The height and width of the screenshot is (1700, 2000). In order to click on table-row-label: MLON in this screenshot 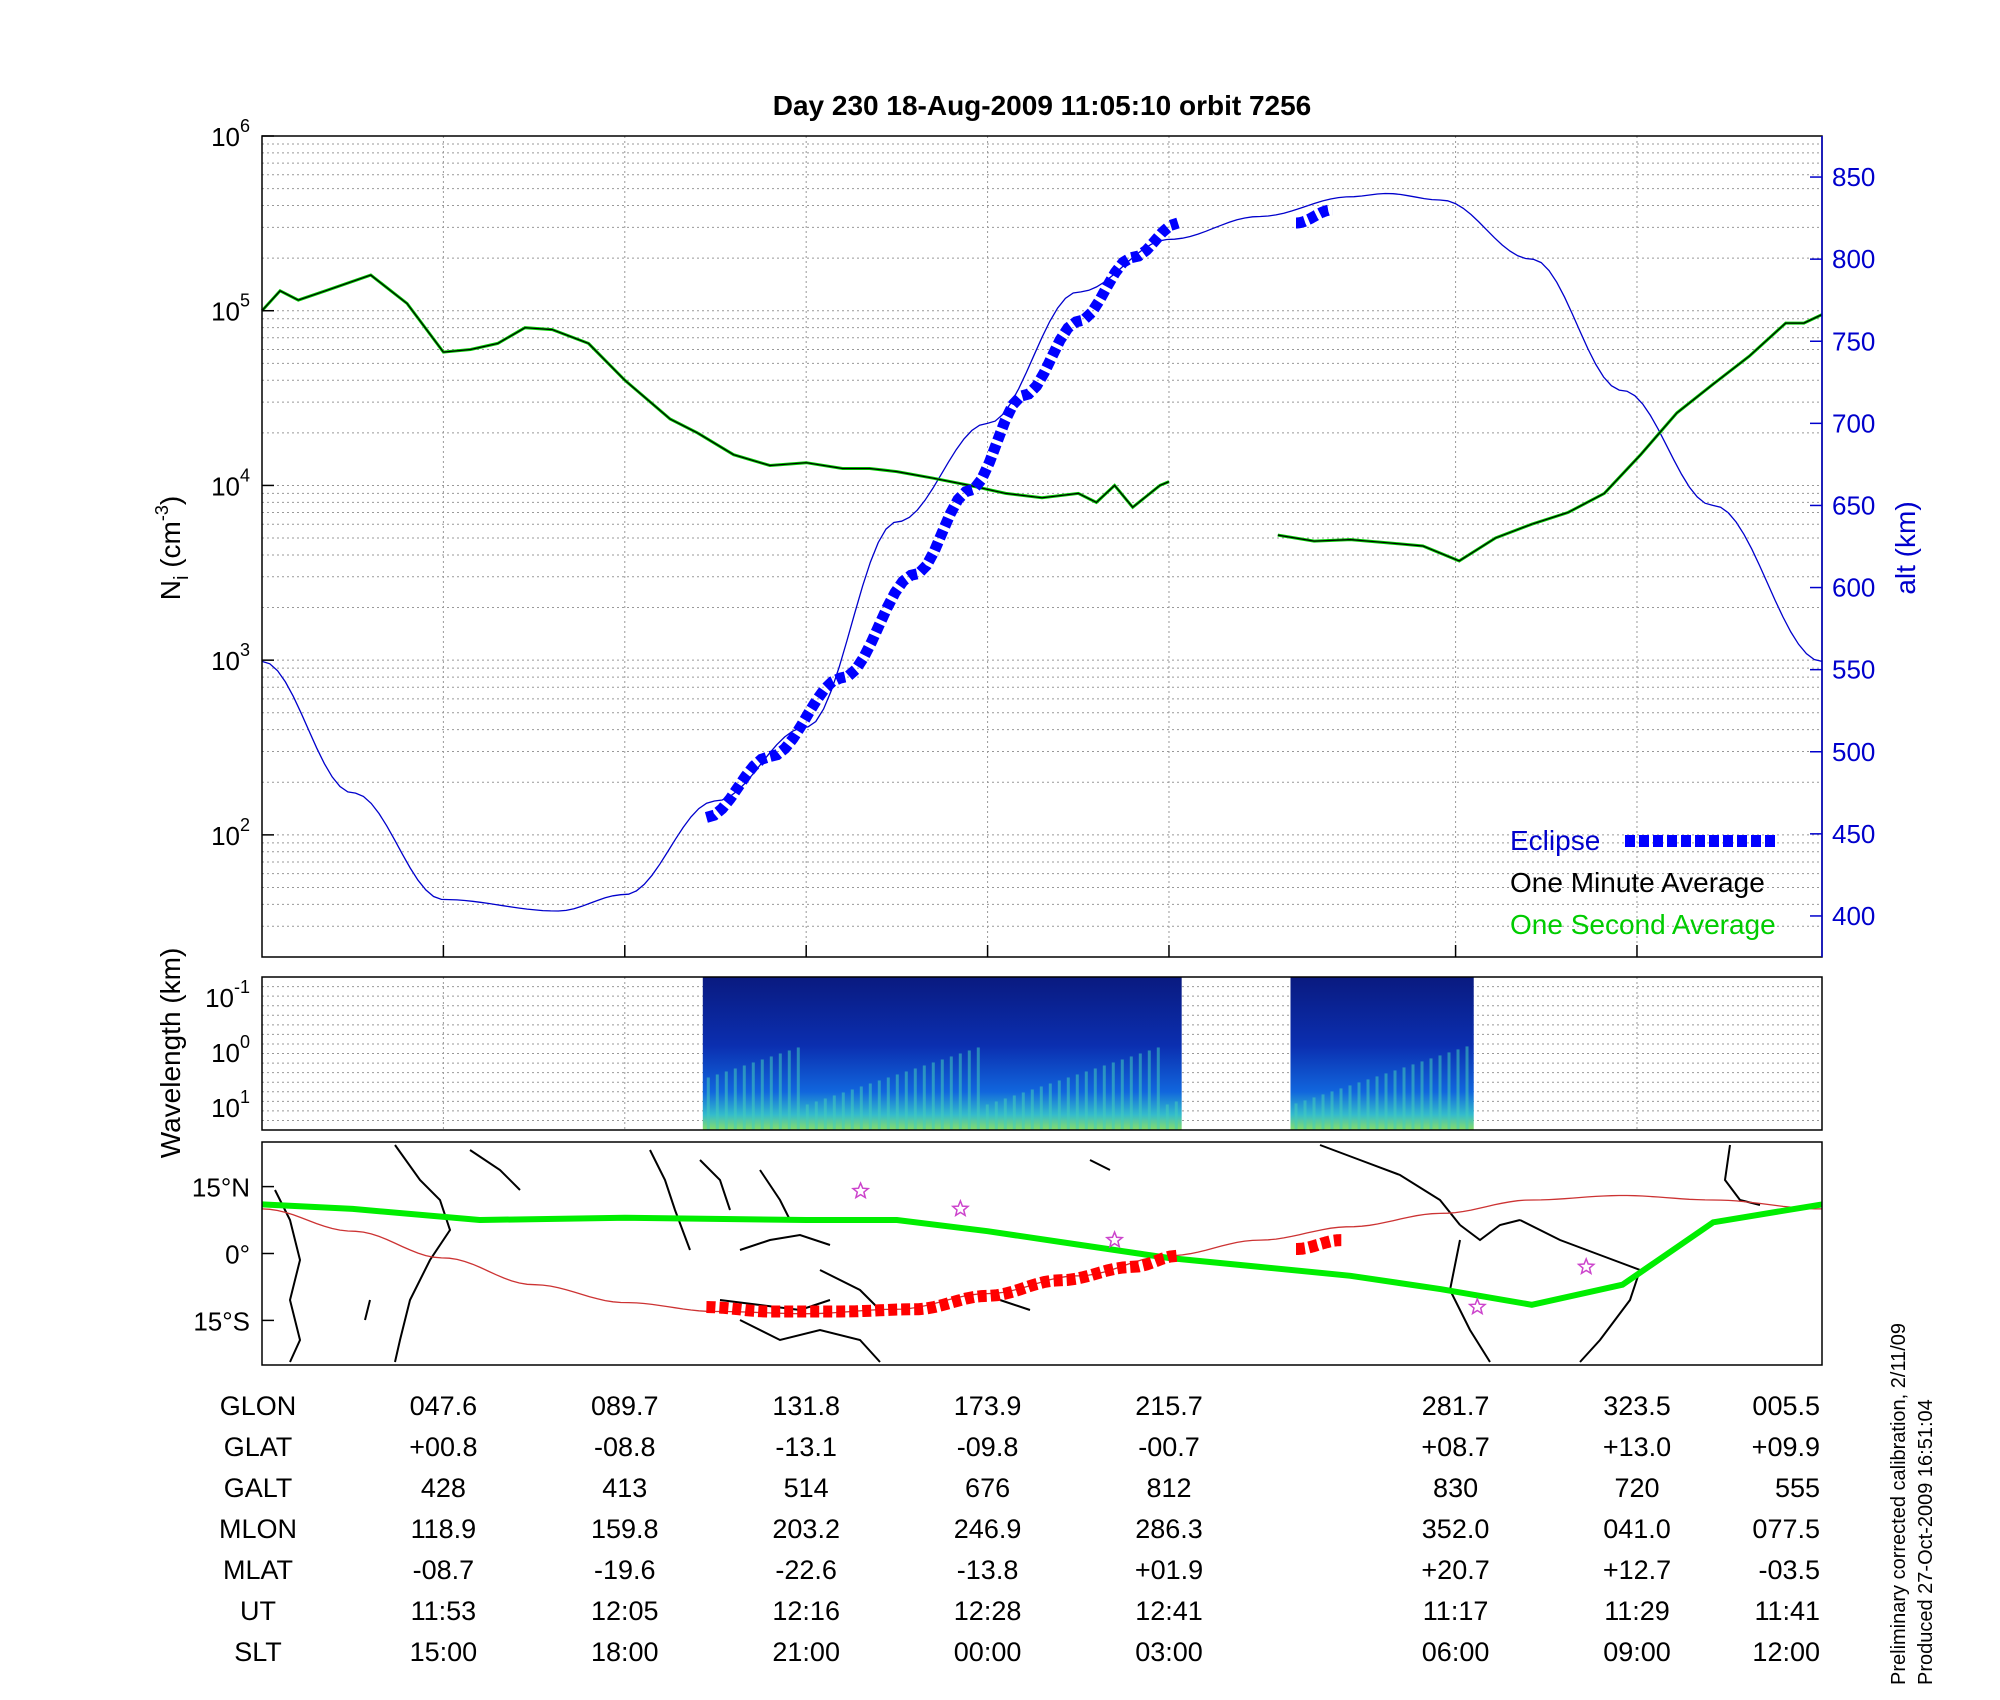, I will do `click(258, 1529)`.